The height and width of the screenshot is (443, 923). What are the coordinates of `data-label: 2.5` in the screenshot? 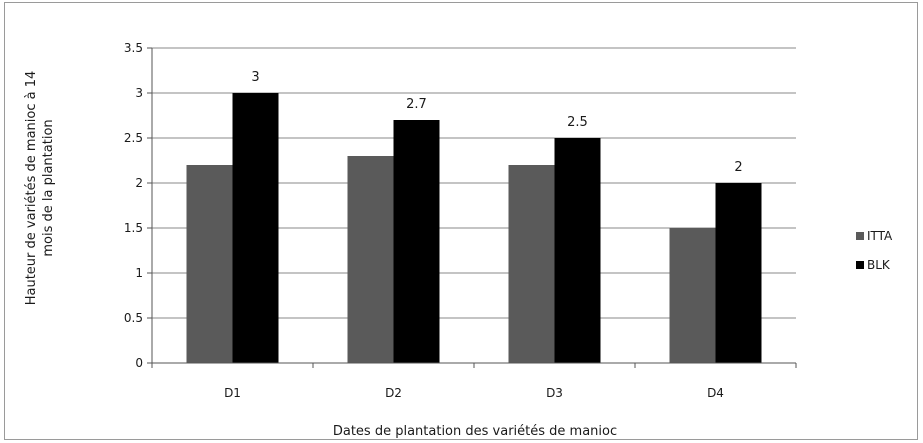 It's located at (577, 122).